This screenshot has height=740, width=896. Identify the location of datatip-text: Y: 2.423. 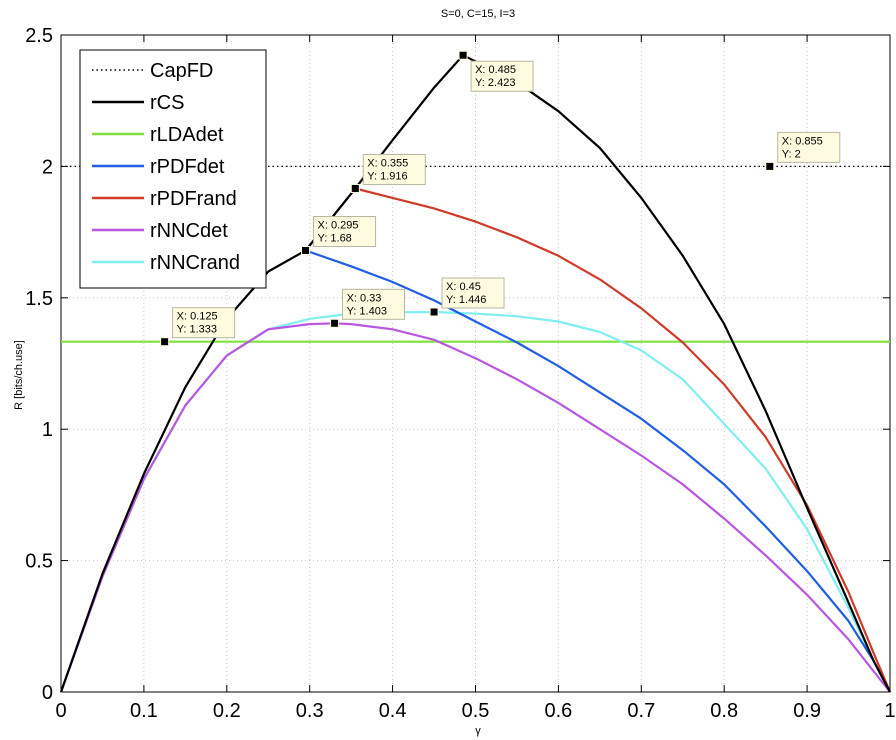
(495, 83).